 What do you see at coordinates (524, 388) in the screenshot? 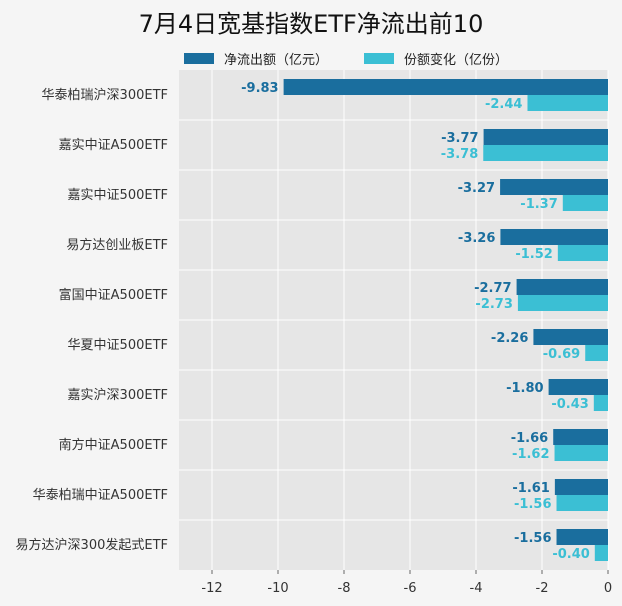
I see `data-label-net-outflow: -1.80` at bounding box center [524, 388].